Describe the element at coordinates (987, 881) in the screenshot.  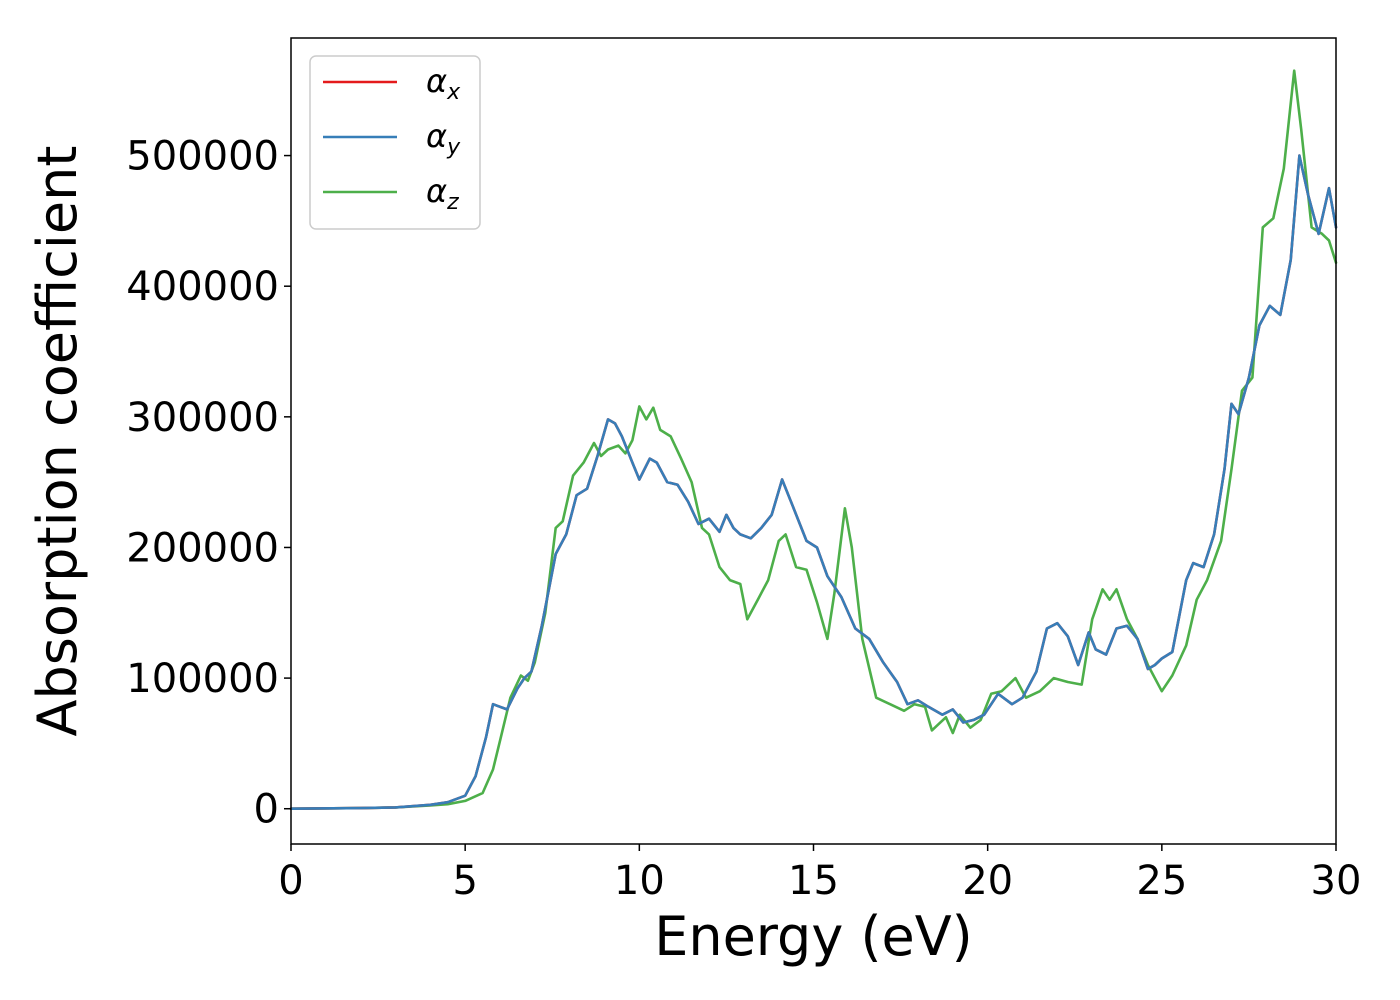
I see `x-tick-label: 20` at that location.